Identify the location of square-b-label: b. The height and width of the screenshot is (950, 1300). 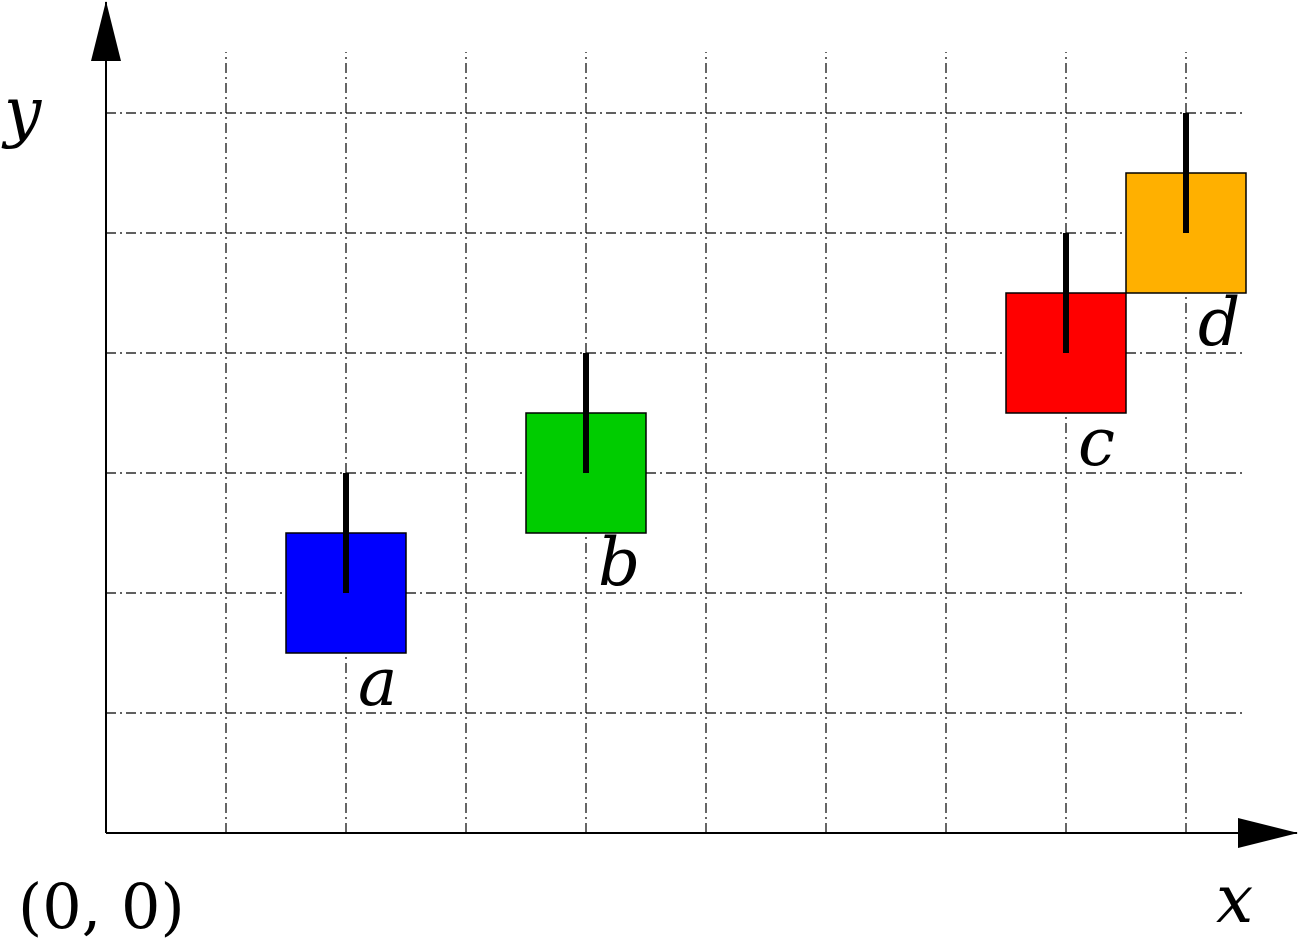
(619, 562).